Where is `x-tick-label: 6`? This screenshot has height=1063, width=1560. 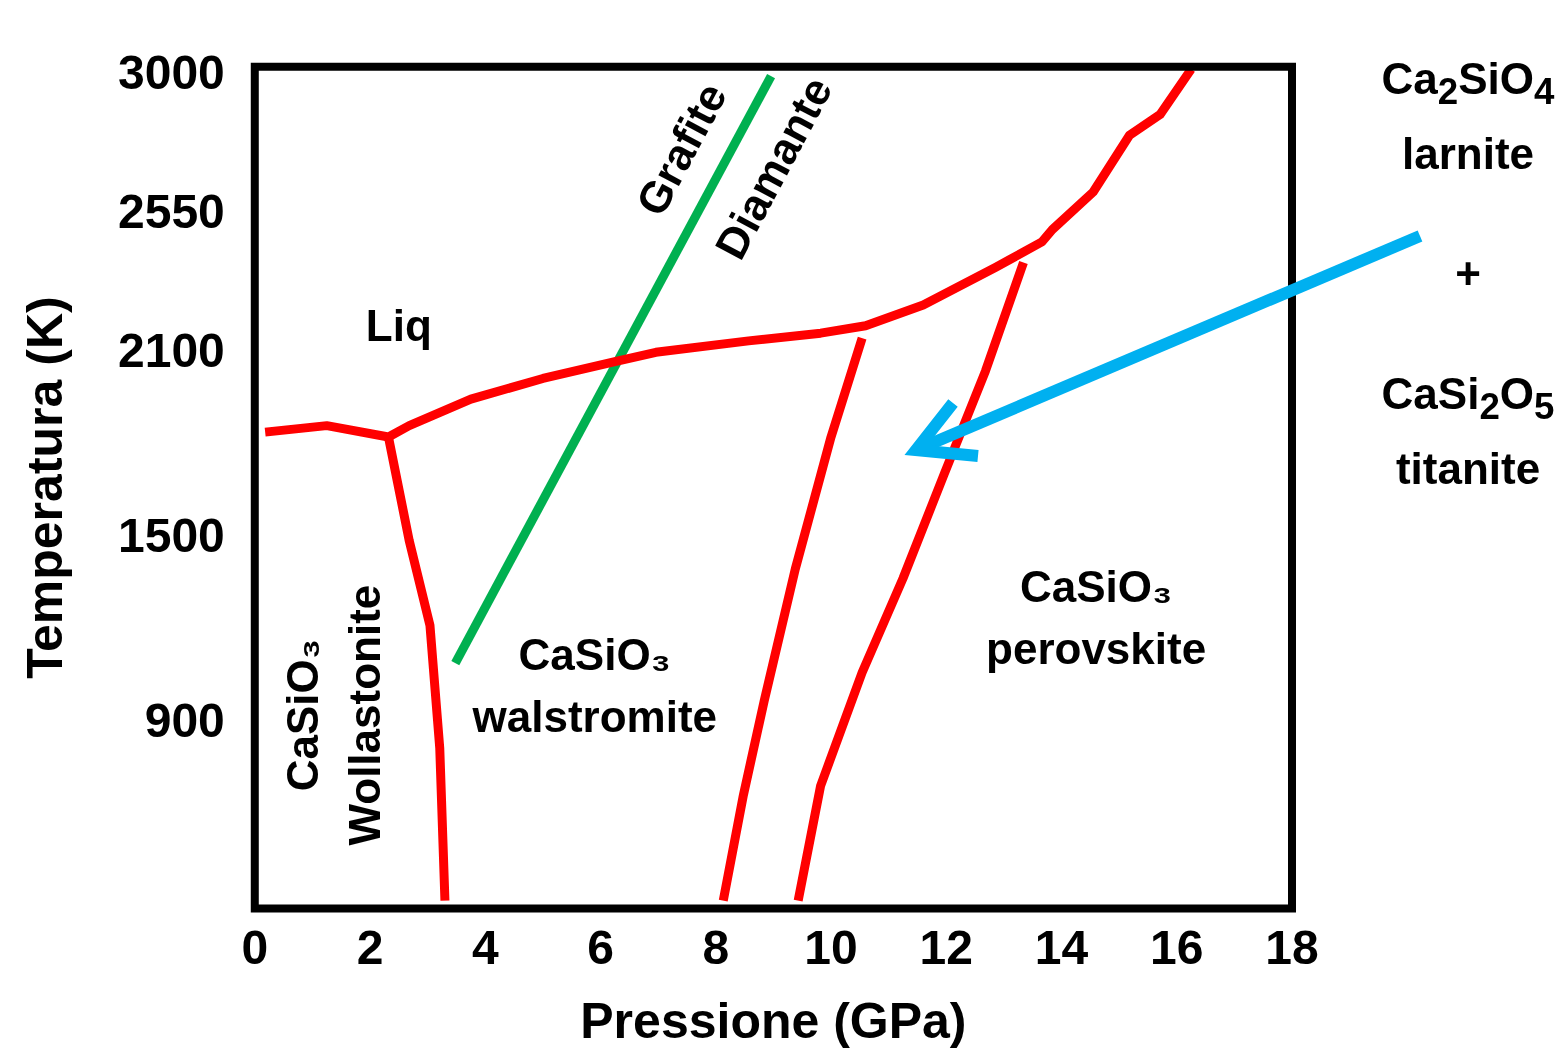 x-tick-label: 6 is located at coordinates (600, 948).